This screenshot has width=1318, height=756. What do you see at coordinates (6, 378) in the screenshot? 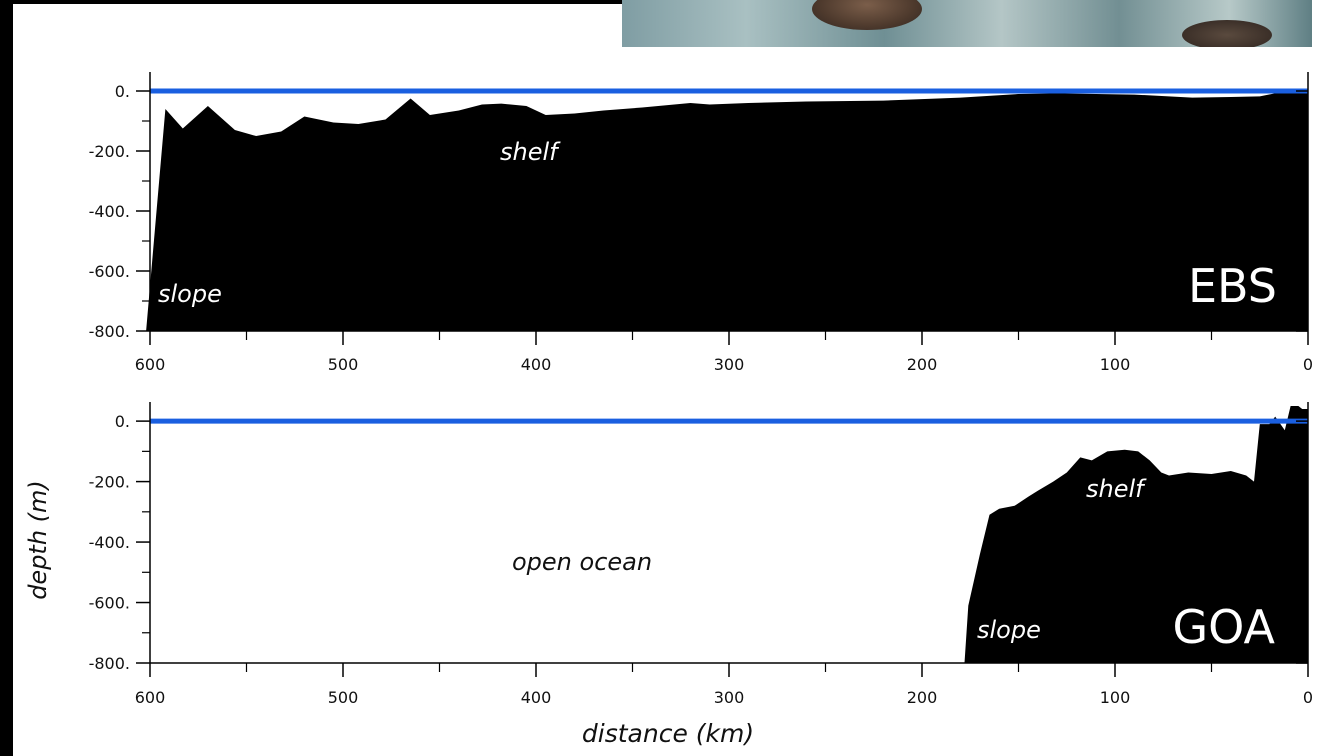
I see `left-frame-border` at bounding box center [6, 378].